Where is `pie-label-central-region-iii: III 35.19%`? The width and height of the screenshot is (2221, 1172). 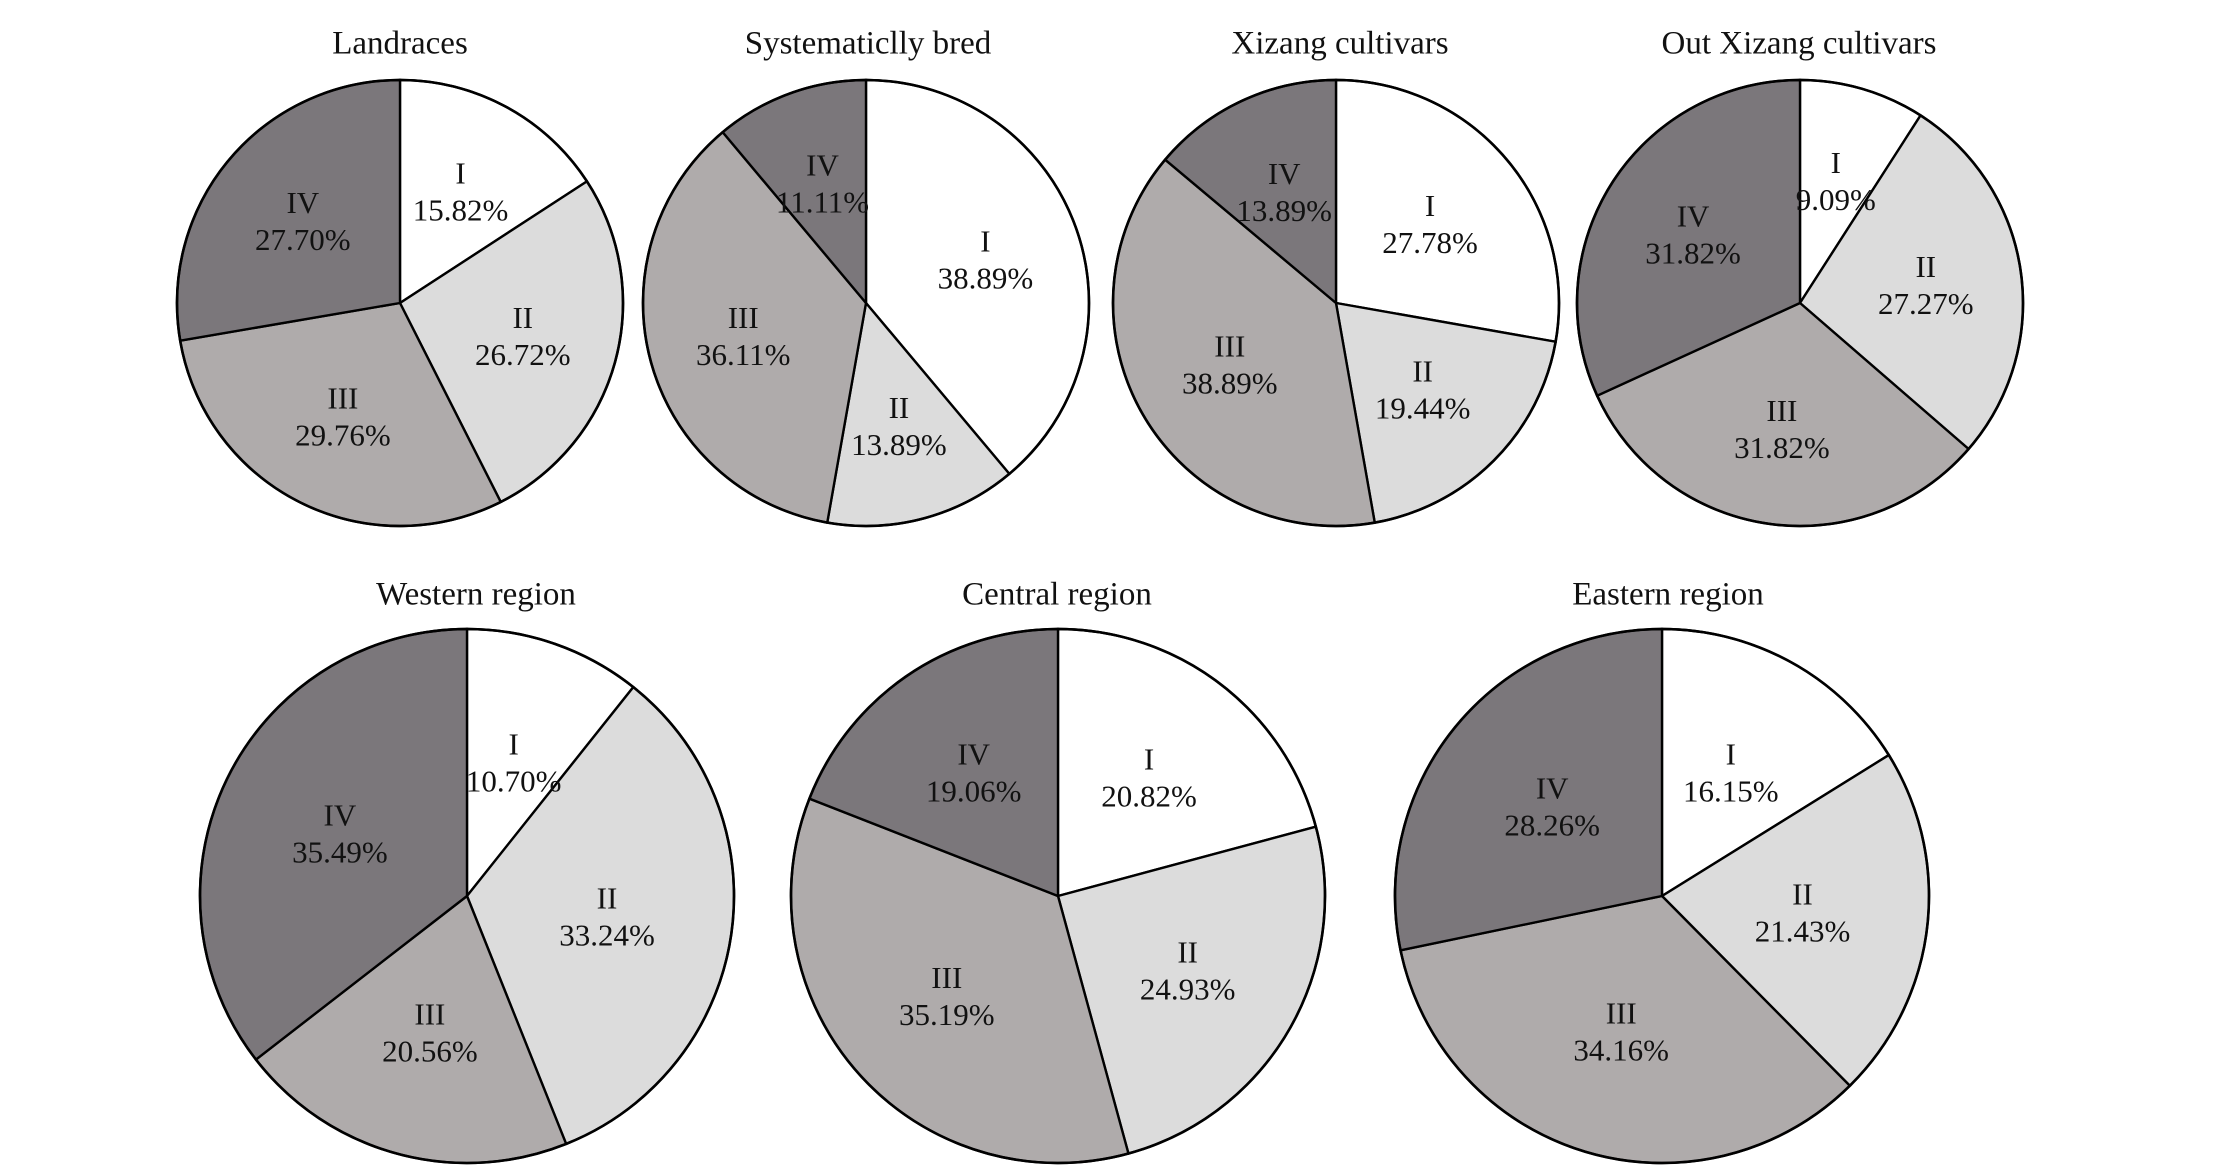 pie-label-central-region-iii: III 35.19% is located at coordinates (947, 996).